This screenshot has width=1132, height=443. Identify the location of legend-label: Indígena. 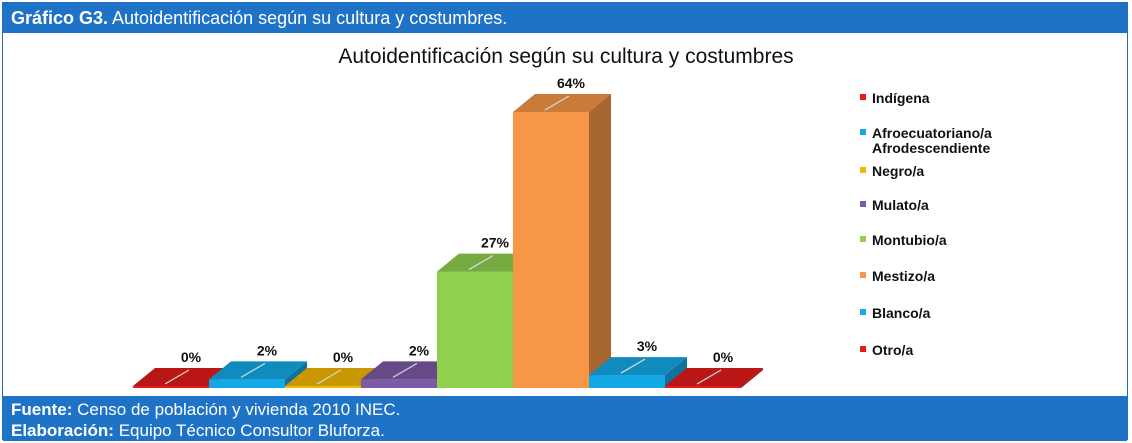
(901, 98).